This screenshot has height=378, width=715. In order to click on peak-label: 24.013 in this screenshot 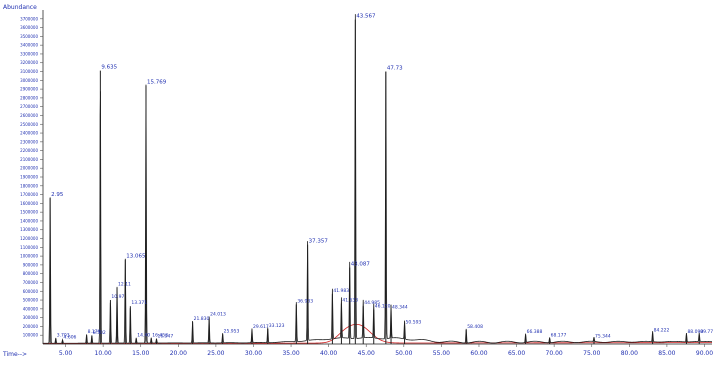, I will do `click(218, 315)`.